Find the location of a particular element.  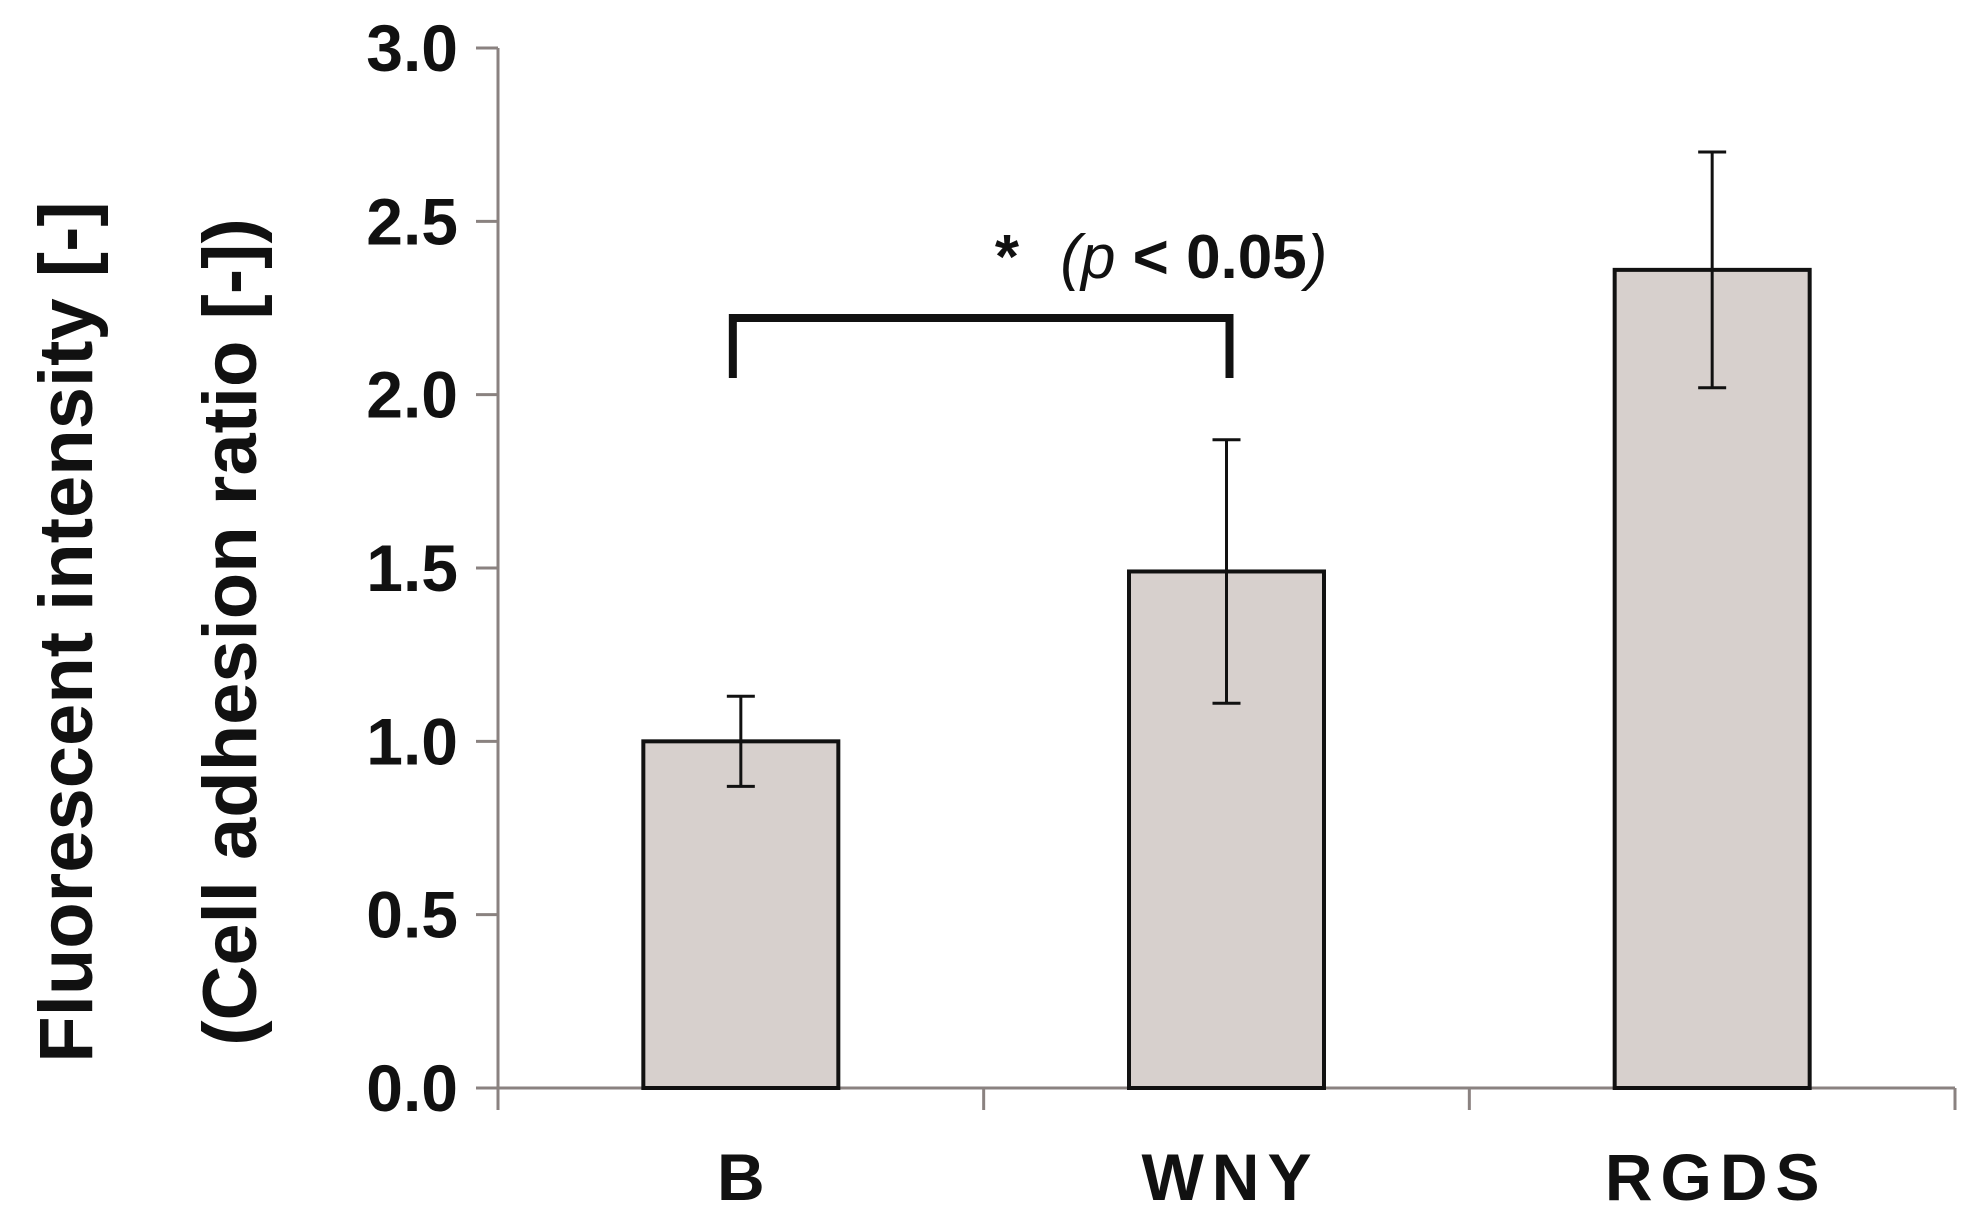

x-tick-label-rgds: RGDS is located at coordinates (1716, 1177).